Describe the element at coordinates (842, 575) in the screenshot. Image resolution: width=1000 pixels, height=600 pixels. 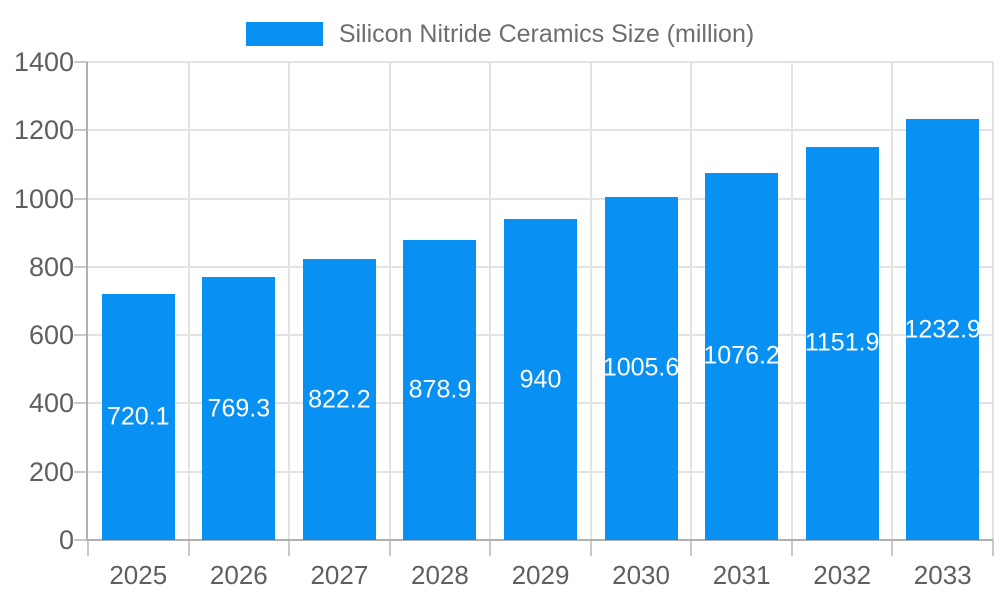
I see `x-axis-label: 2032` at that location.